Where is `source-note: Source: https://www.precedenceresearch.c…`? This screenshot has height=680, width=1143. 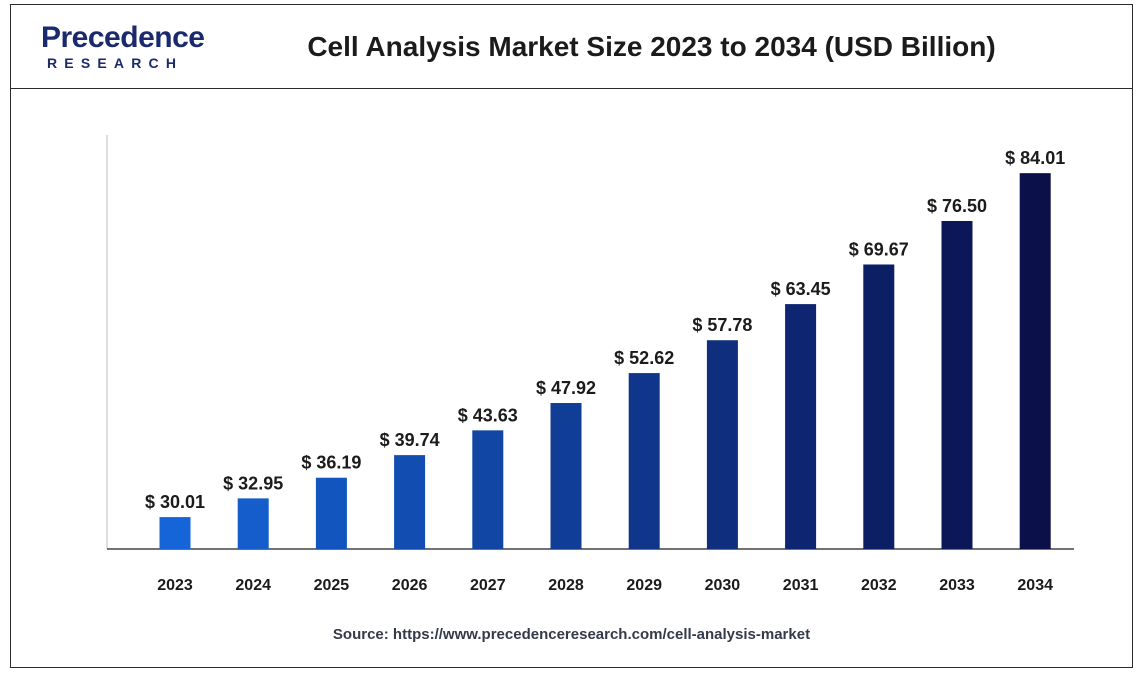
source-note: Source: https://www.precedenceresearch.c… is located at coordinates (571, 634).